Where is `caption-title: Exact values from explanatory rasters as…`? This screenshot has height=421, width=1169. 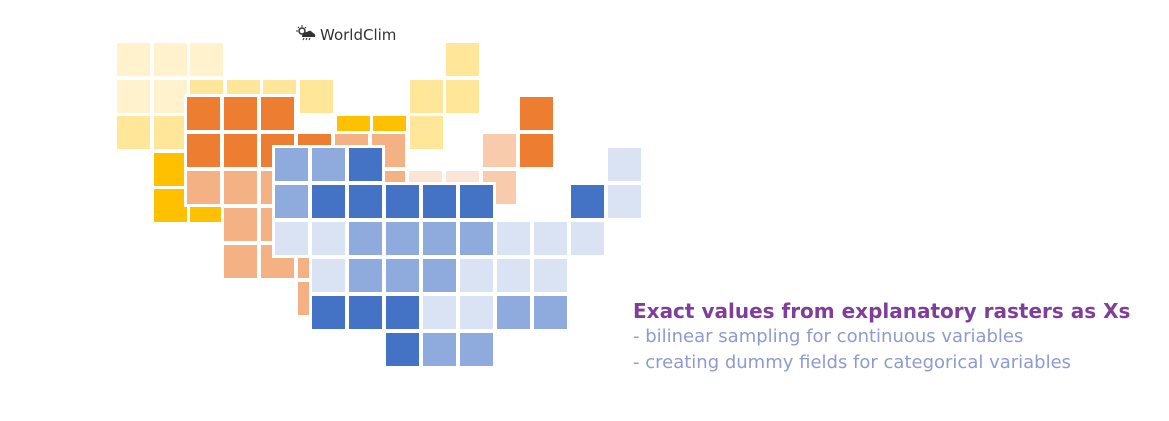
caption-title: Exact values from explanatory rasters as… is located at coordinates (882, 311).